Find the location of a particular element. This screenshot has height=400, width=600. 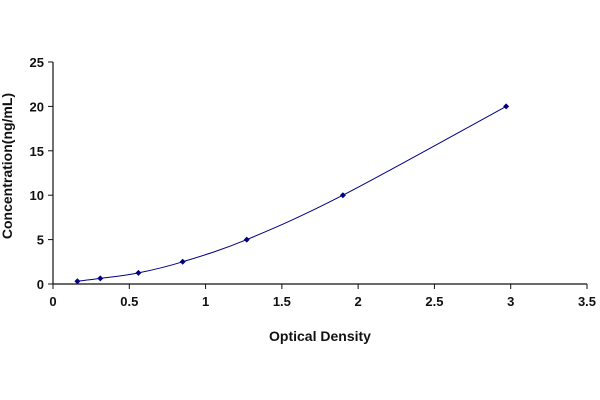

x-axis-title: Optical Density is located at coordinates (320, 336).